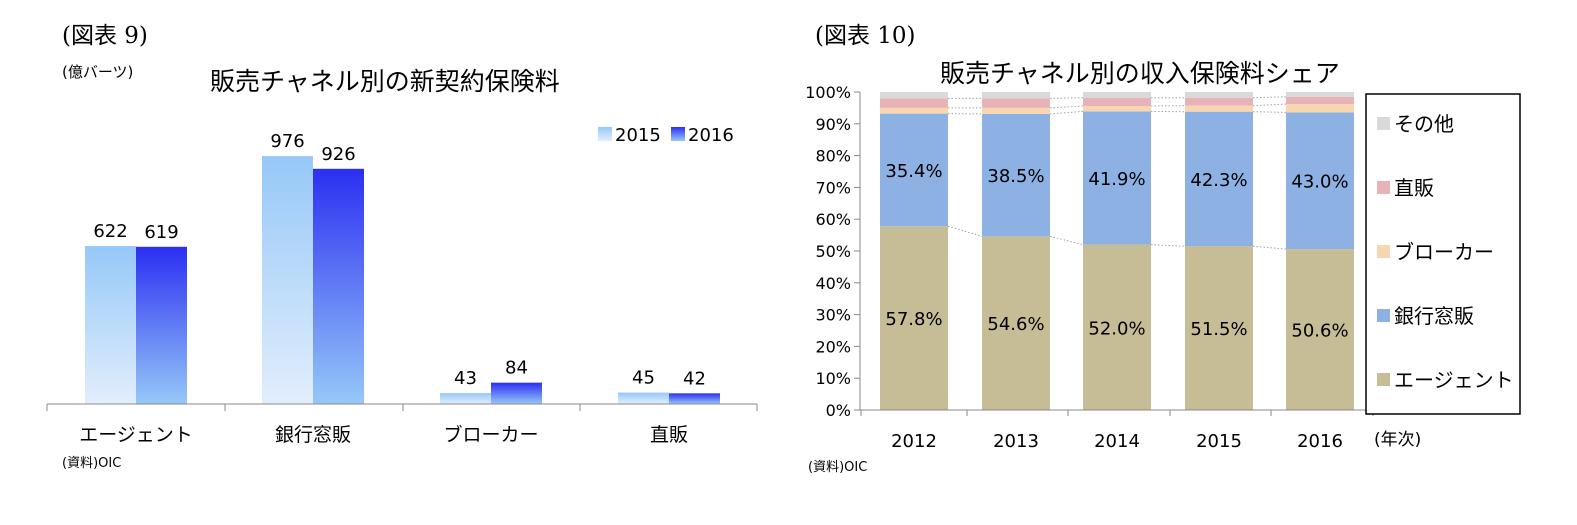 This screenshot has width=1577, height=525. I want to click on figure-label-right: (図表 10), so click(865, 36).